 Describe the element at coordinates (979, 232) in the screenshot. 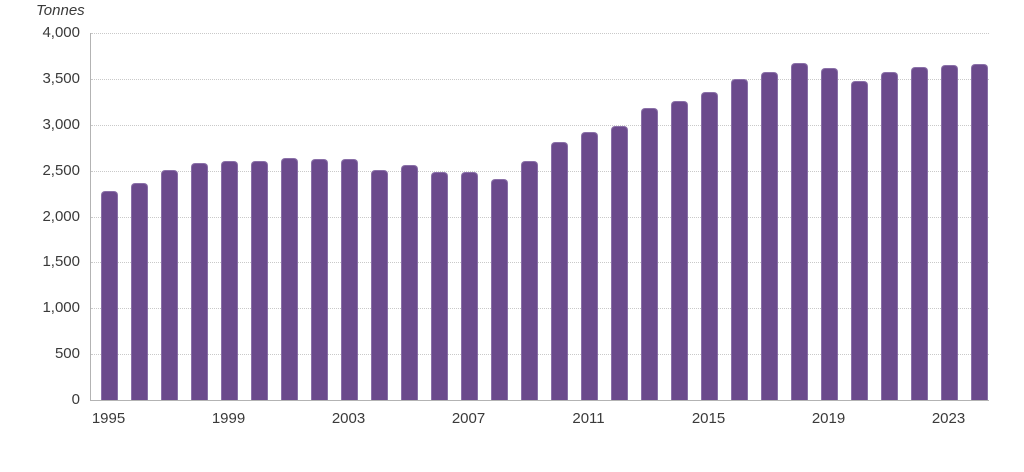

I see `bar-2024` at that location.